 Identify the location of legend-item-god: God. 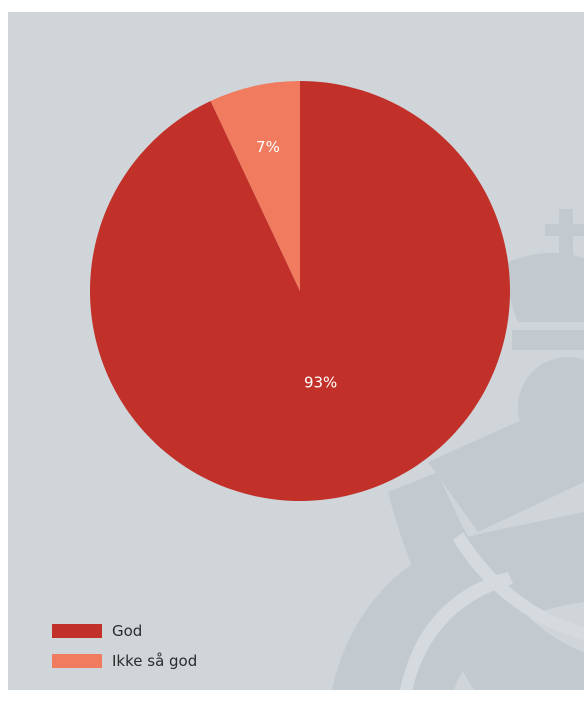
(124, 631).